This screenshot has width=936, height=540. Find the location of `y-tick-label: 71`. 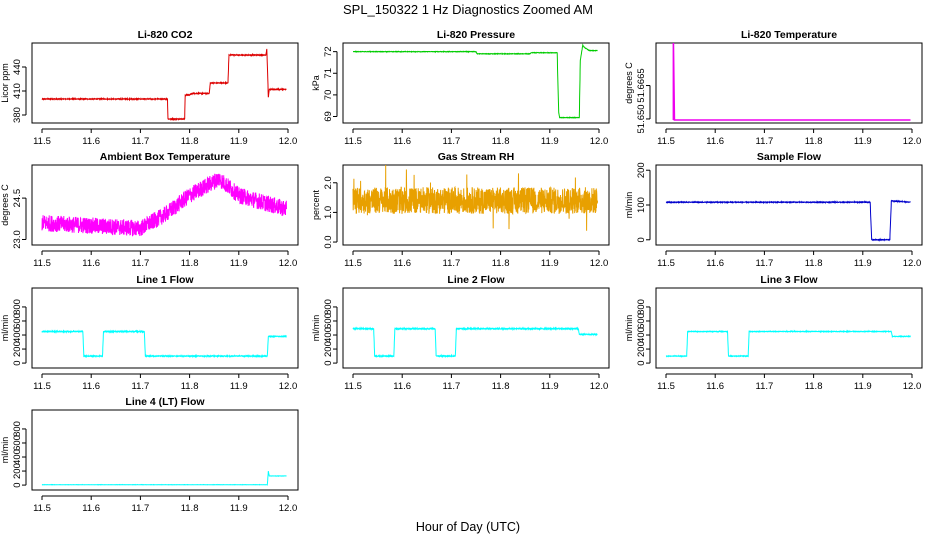

y-tick-label: 71 is located at coordinates (328, 73).